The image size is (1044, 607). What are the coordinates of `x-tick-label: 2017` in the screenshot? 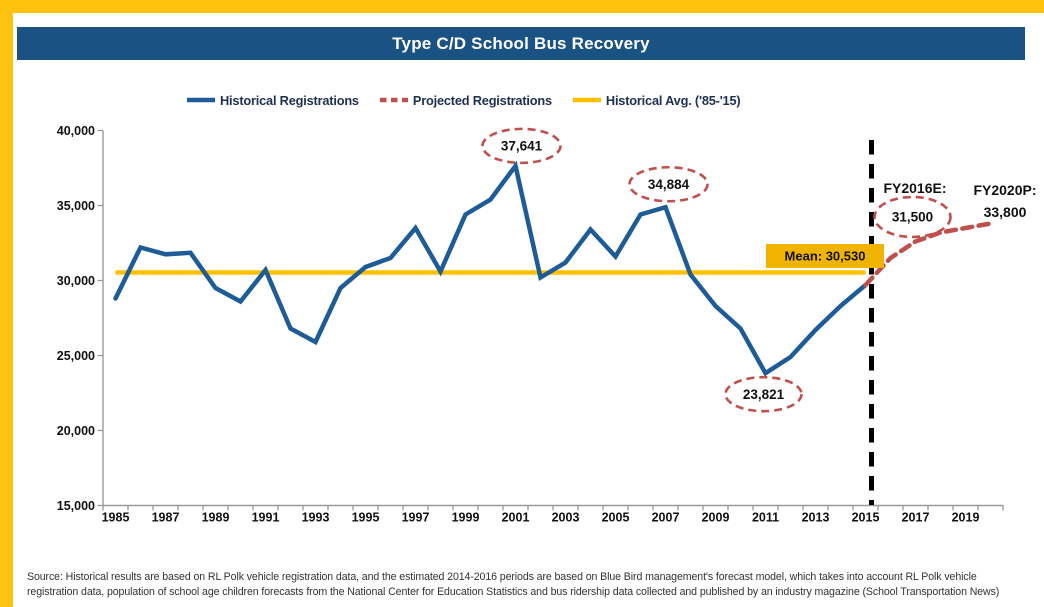 It's located at (916, 518).